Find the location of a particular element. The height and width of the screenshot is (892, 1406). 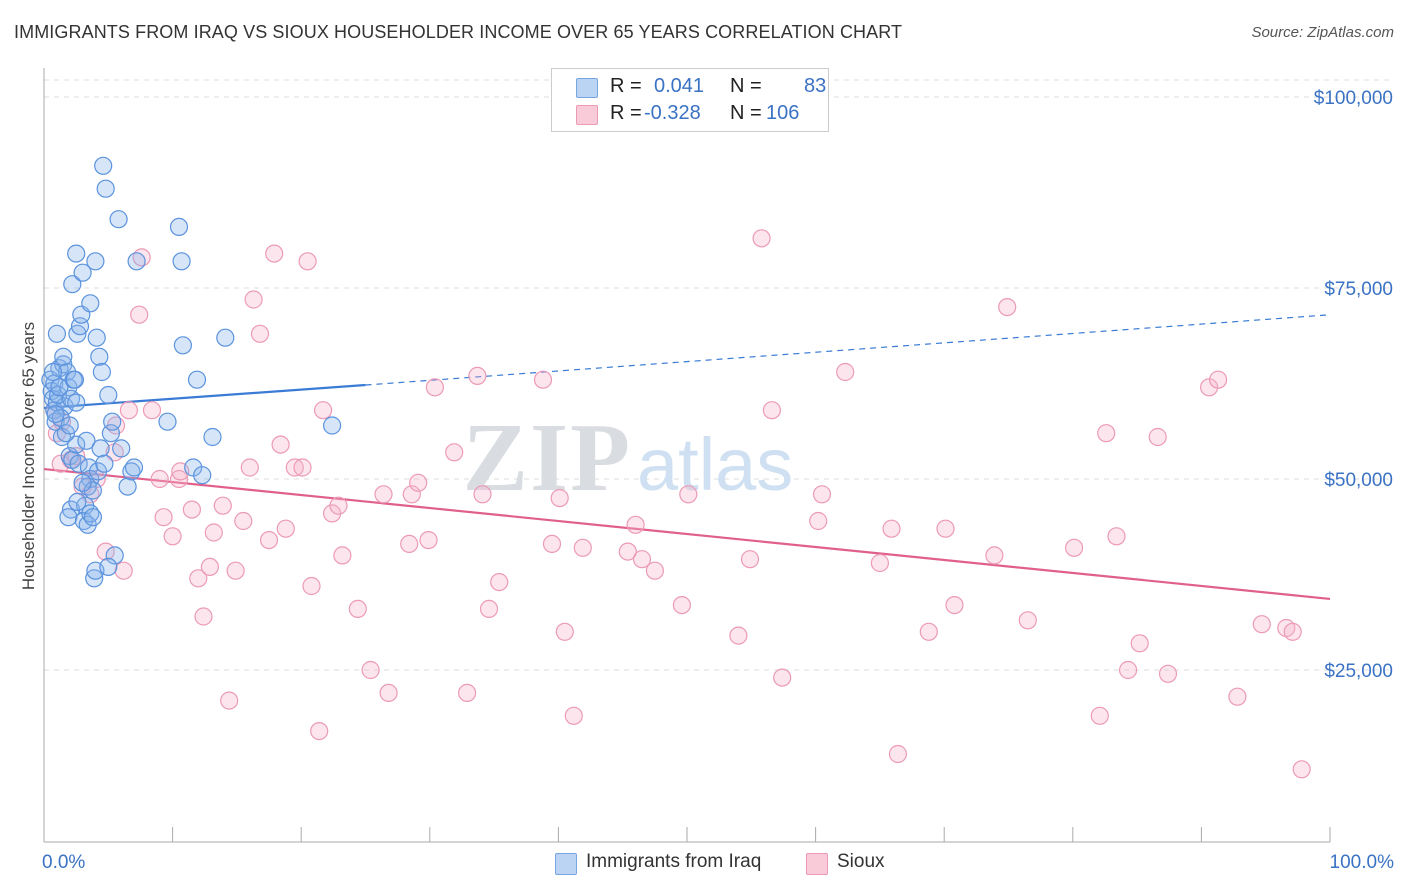

sioux-trend-line is located at coordinates (687, 534).